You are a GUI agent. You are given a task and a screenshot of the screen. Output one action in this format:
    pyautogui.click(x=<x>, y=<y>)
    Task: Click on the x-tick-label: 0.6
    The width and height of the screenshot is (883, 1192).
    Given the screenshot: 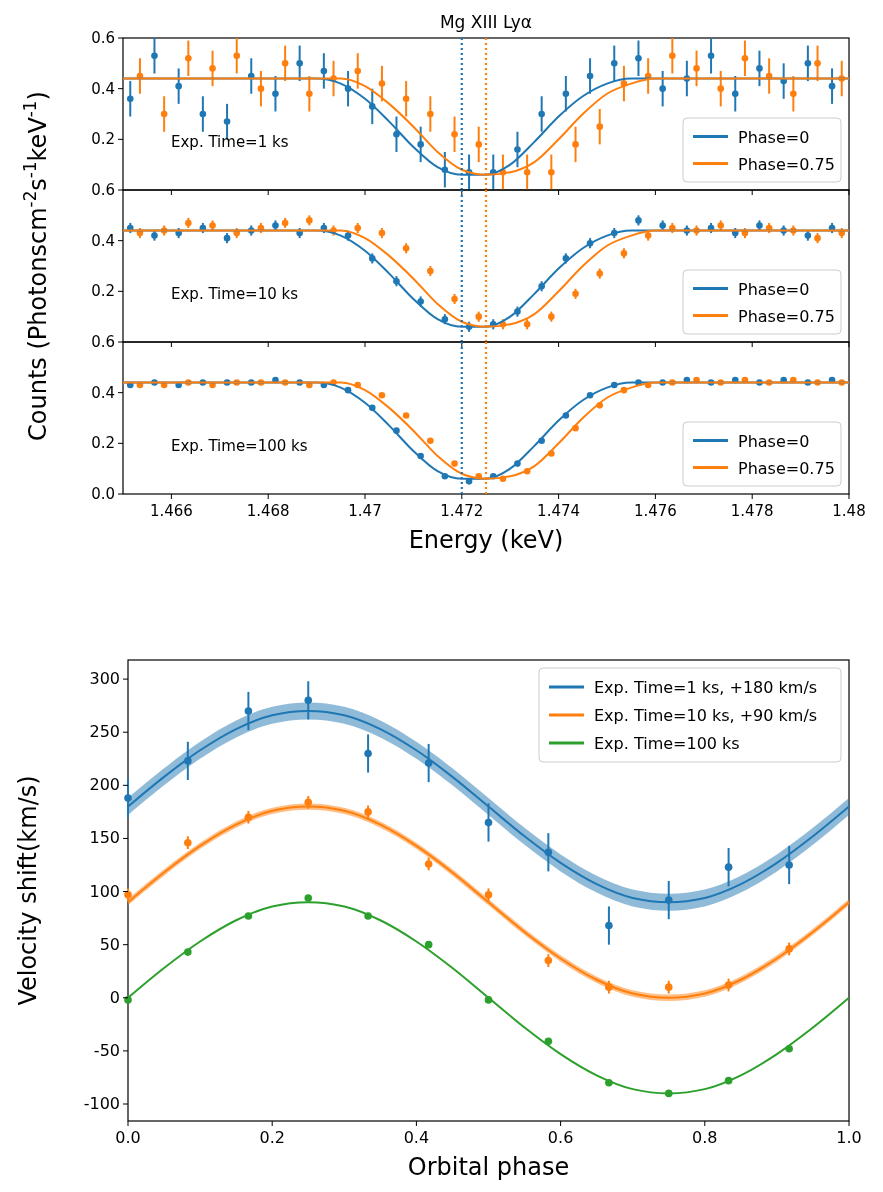 What is the action you would take?
    pyautogui.click(x=560, y=1137)
    